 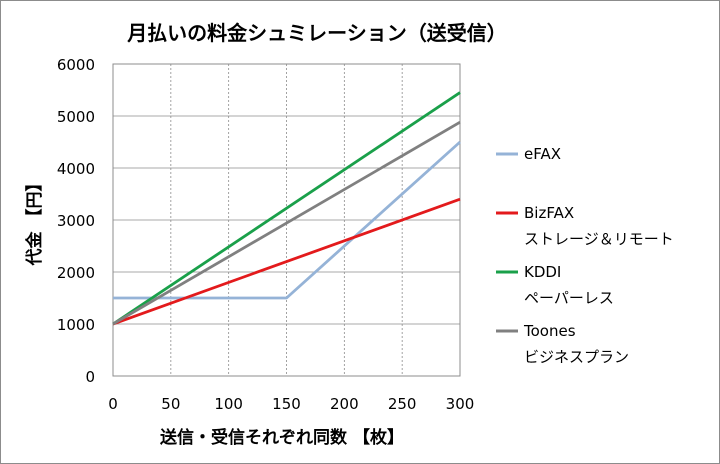 What do you see at coordinates (286, 261) in the screenshot?
I see `series-line` at bounding box center [286, 261].